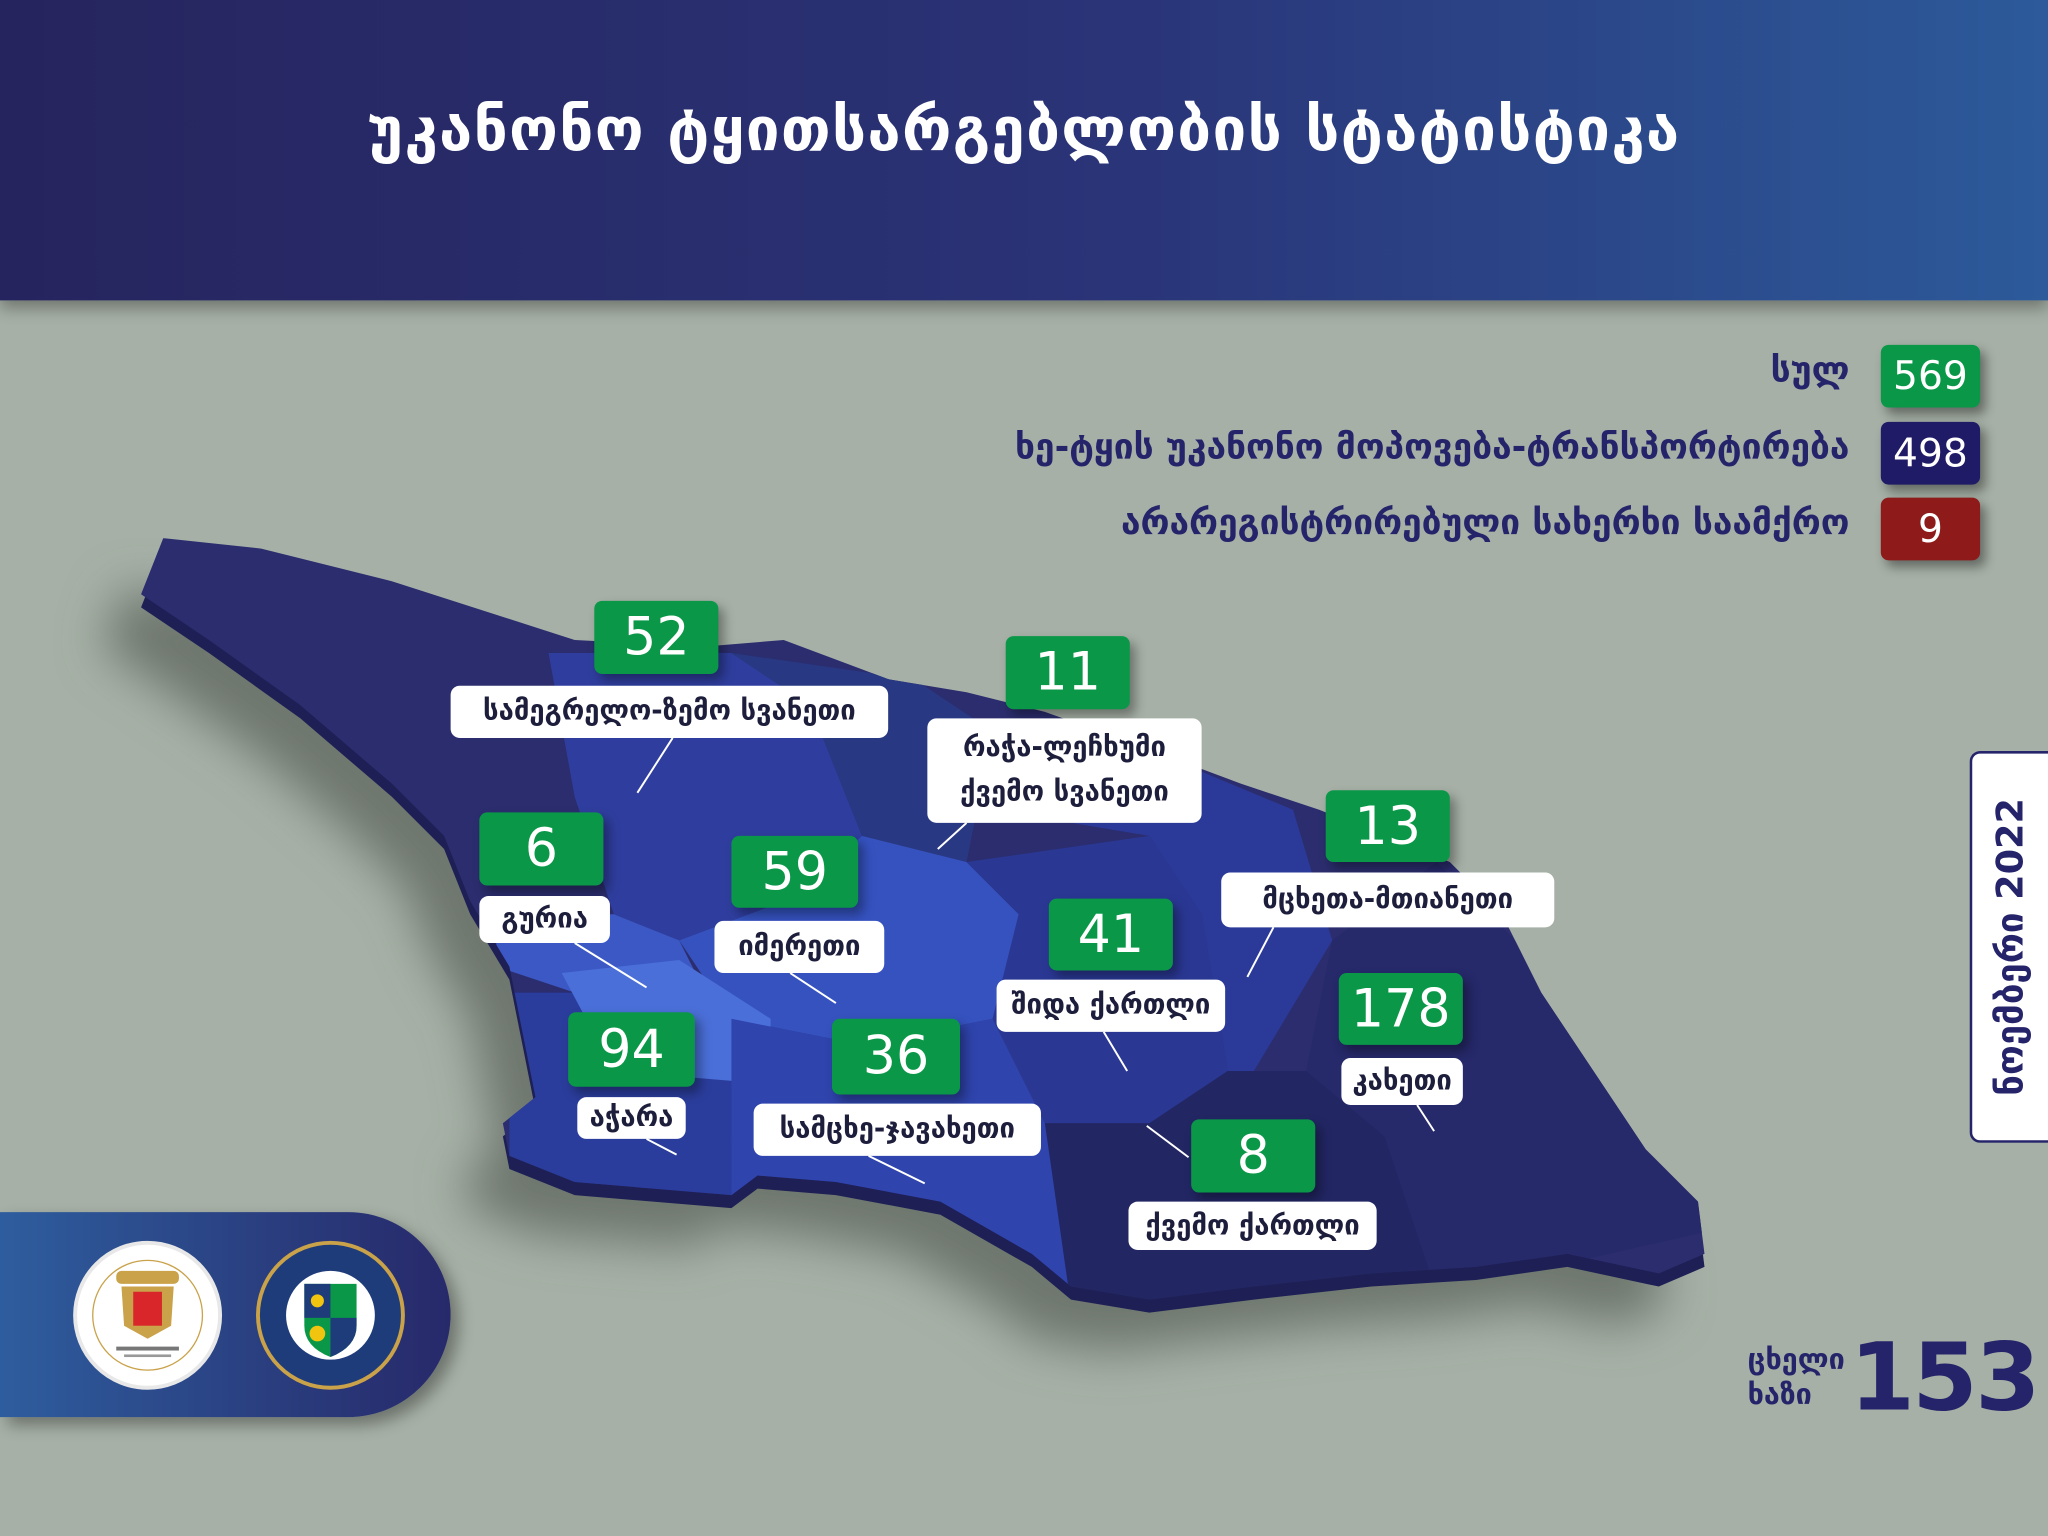  I want to click on label-kakheti: კახეთი, so click(1402, 1081).